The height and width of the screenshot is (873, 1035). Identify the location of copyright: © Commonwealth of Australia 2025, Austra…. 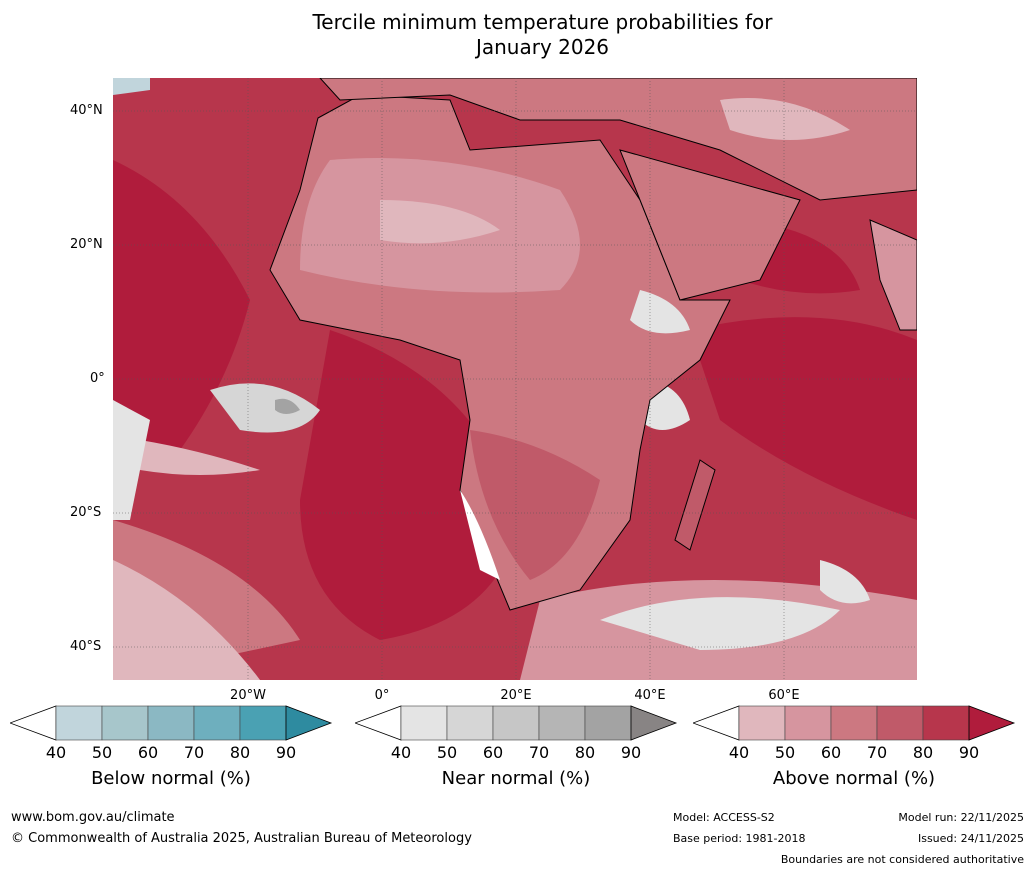
(241, 838).